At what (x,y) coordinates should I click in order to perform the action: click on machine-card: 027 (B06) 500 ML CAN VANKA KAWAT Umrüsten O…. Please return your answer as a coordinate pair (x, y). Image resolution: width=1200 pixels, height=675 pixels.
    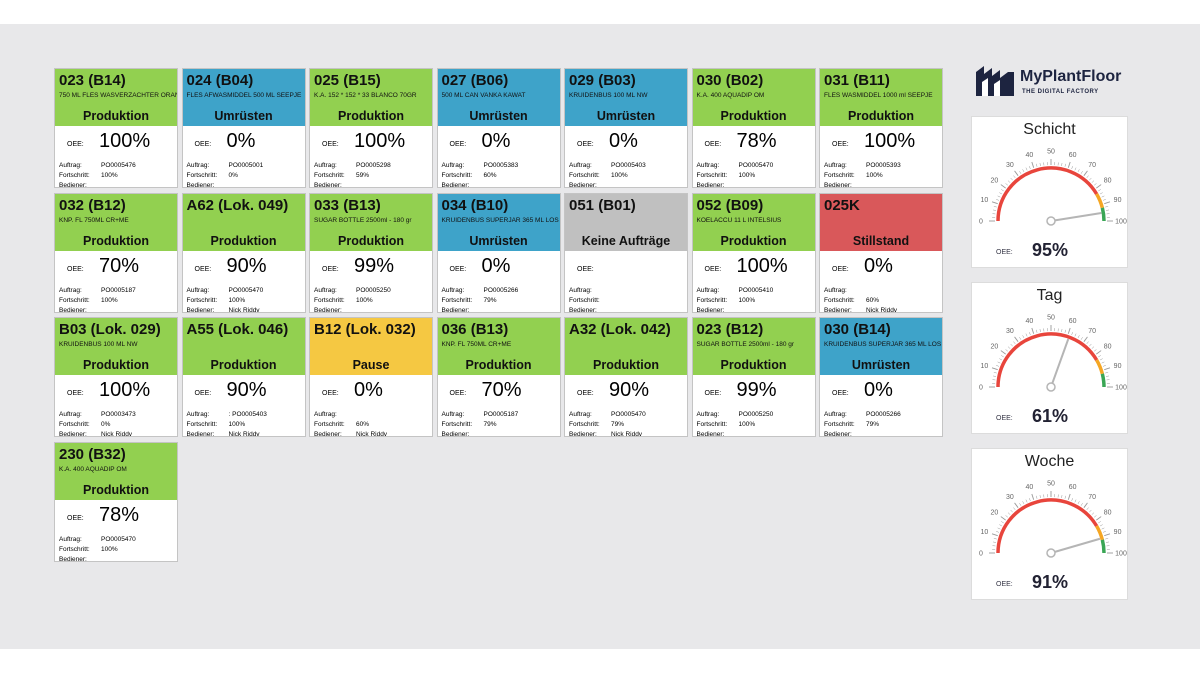
    Looking at the image, I should click on (498, 128).